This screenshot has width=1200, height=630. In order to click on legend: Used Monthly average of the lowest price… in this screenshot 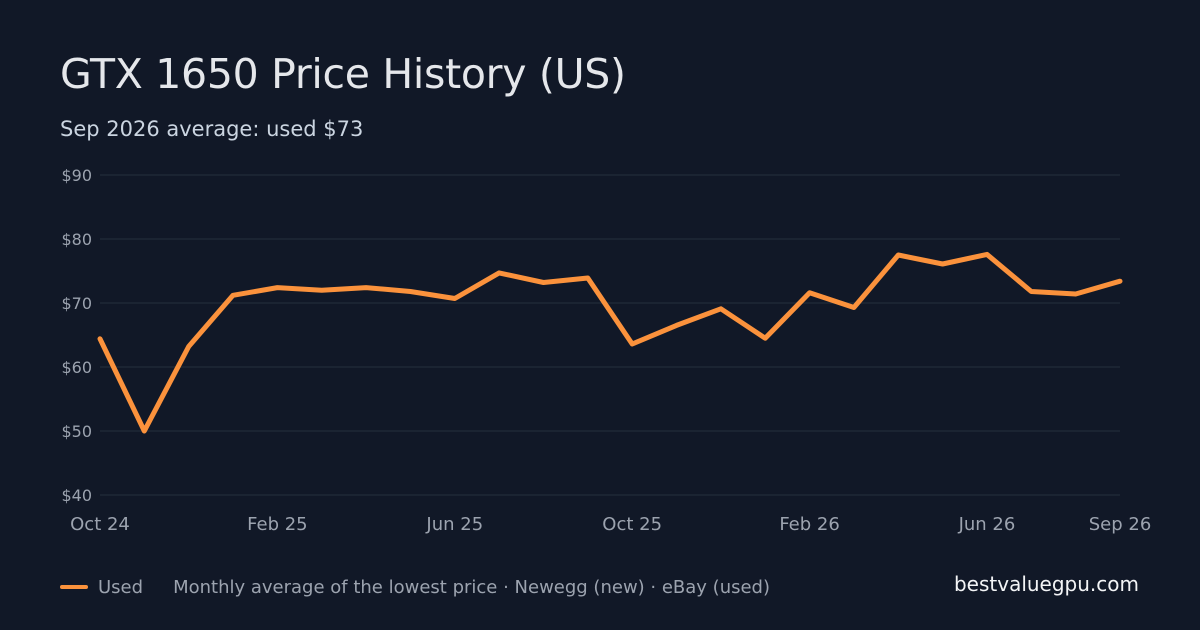, I will do `click(415, 587)`.